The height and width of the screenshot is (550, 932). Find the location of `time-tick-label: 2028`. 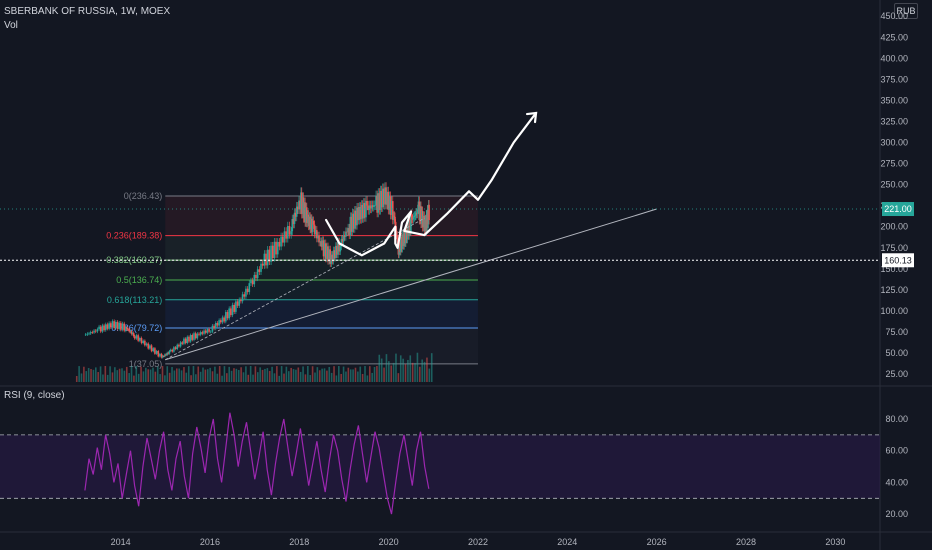

time-tick-label: 2028 is located at coordinates (746, 542).